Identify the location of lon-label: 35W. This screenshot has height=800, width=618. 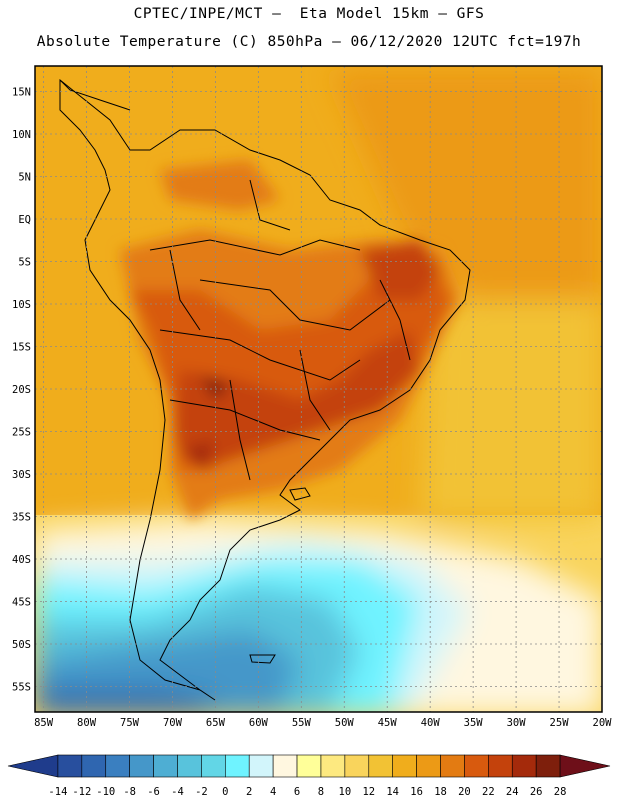
(474, 723).